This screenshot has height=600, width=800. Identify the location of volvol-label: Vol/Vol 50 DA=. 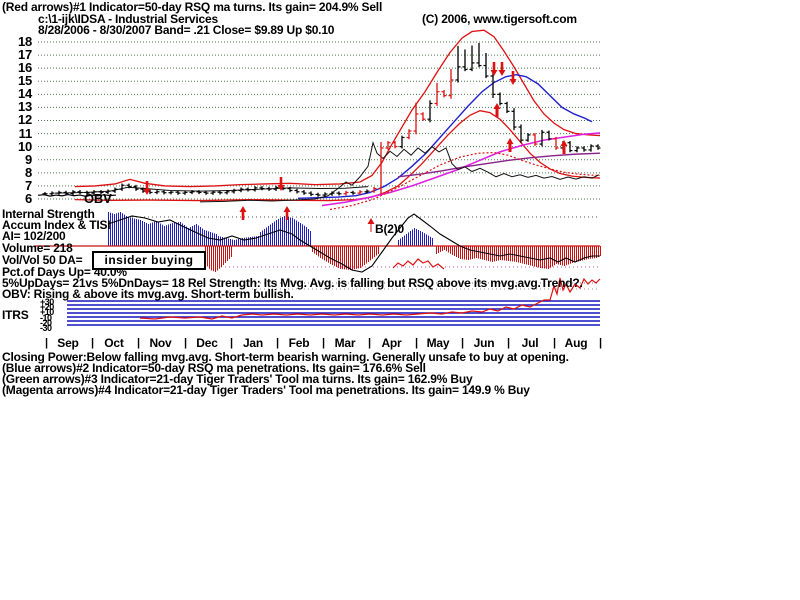
(42, 260).